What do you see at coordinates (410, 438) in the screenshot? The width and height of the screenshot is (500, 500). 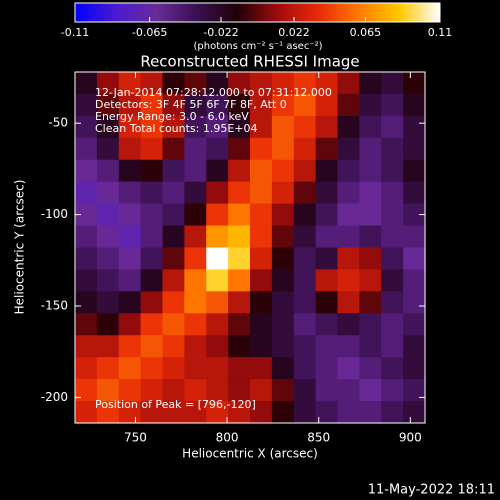 I see `x-tick-label: 900` at bounding box center [410, 438].